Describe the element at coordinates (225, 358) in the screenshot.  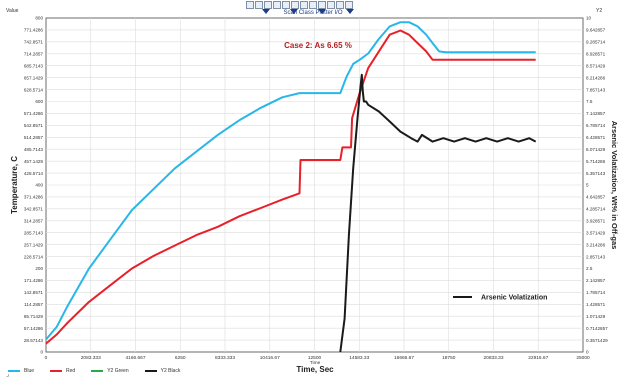
I see `x-tick-label: 8333.333` at that location.